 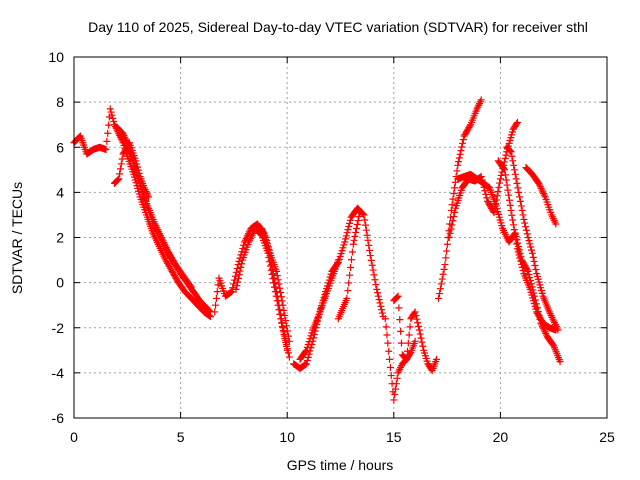 I want to click on x-tick-label: 20, so click(x=501, y=437).